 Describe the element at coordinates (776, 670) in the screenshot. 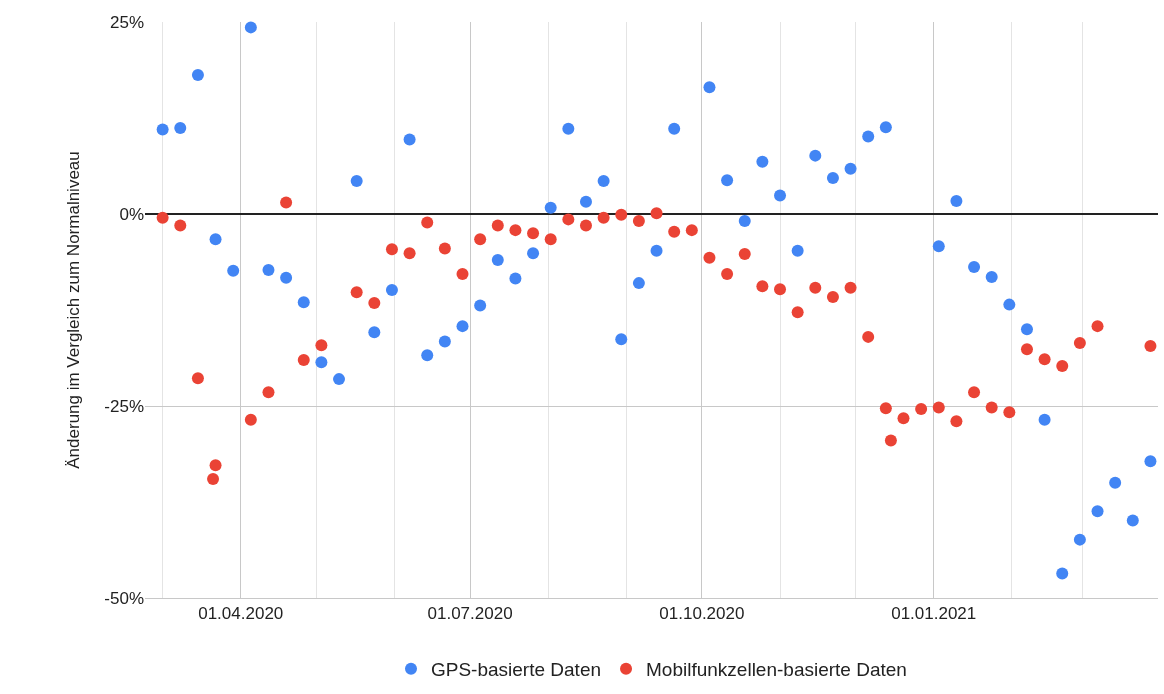

I see `legend-label: Mobilfunkzellen-basierte Daten` at that location.